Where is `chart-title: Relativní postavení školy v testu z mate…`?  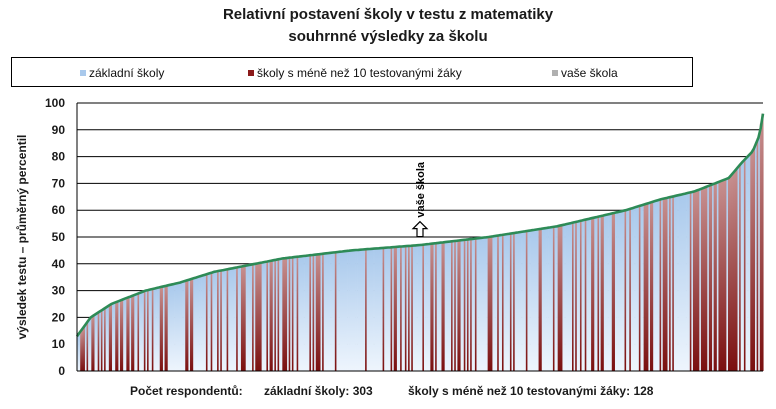 chart-title: Relativní postavení školy v testu z mate… is located at coordinates (388, 14).